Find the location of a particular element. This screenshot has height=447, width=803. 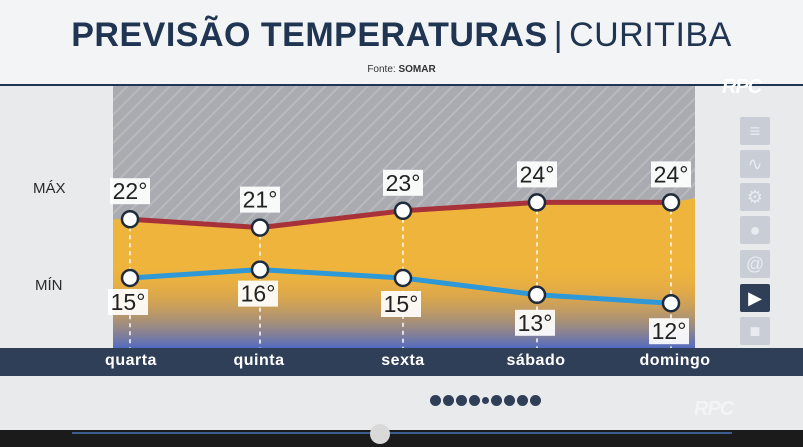

globe-icon: ● is located at coordinates (755, 230).